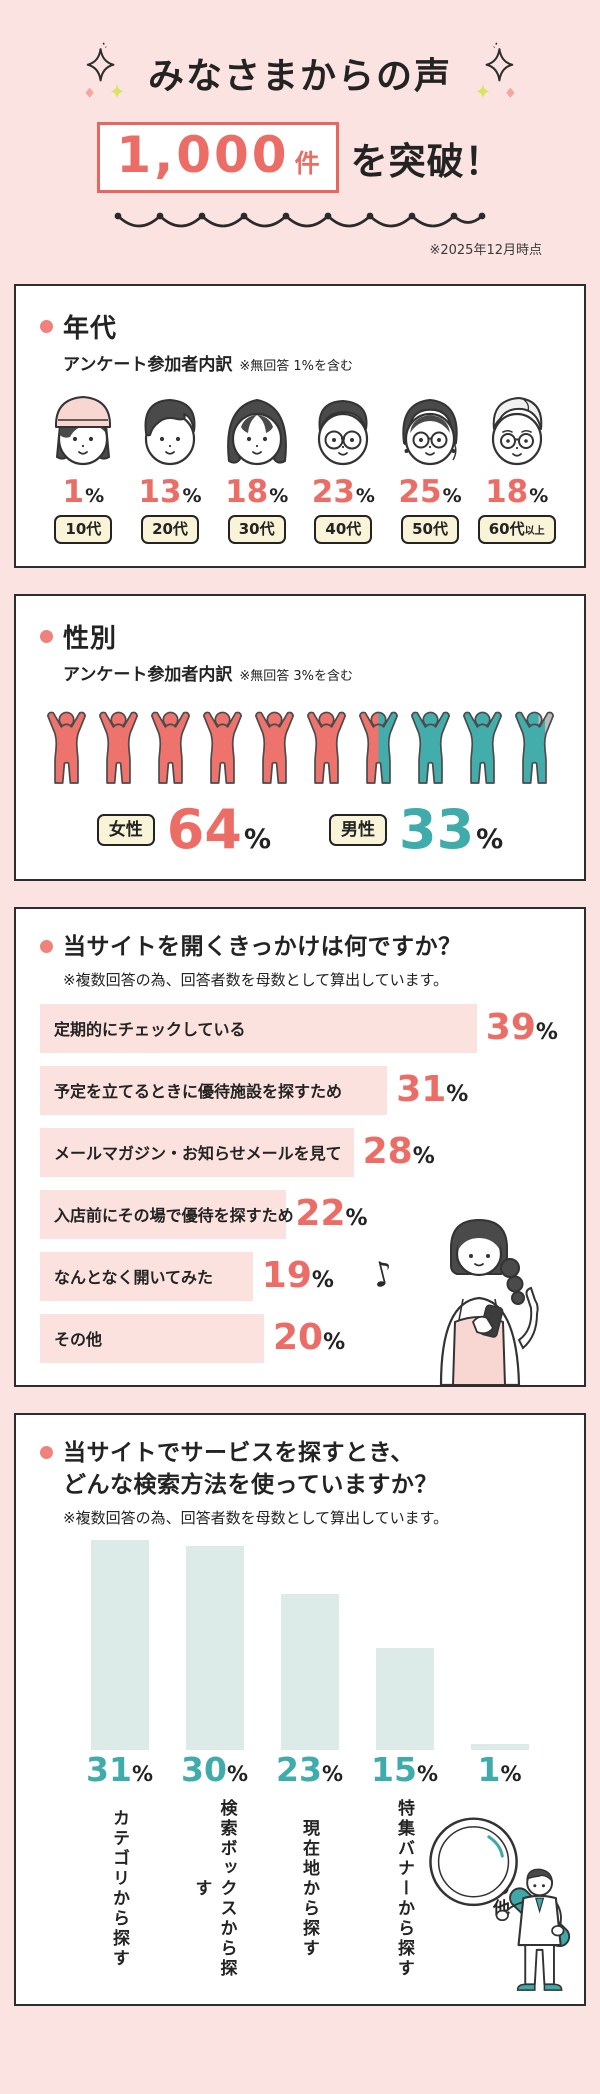  Describe the element at coordinates (300, 947) in the screenshot. I see `trigger-section-head: 当サイトを開くきっかけは何ですか？` at that location.